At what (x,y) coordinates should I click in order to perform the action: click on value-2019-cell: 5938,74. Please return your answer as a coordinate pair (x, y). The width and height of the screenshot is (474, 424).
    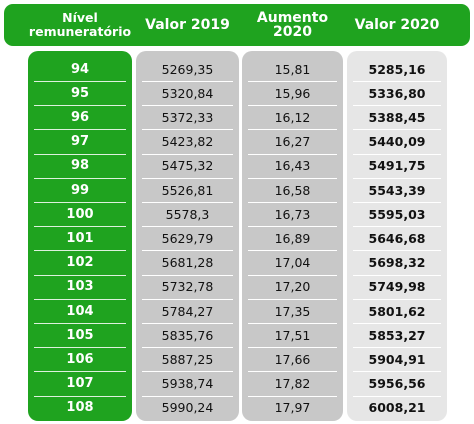
    Looking at the image, I should click on (187, 384).